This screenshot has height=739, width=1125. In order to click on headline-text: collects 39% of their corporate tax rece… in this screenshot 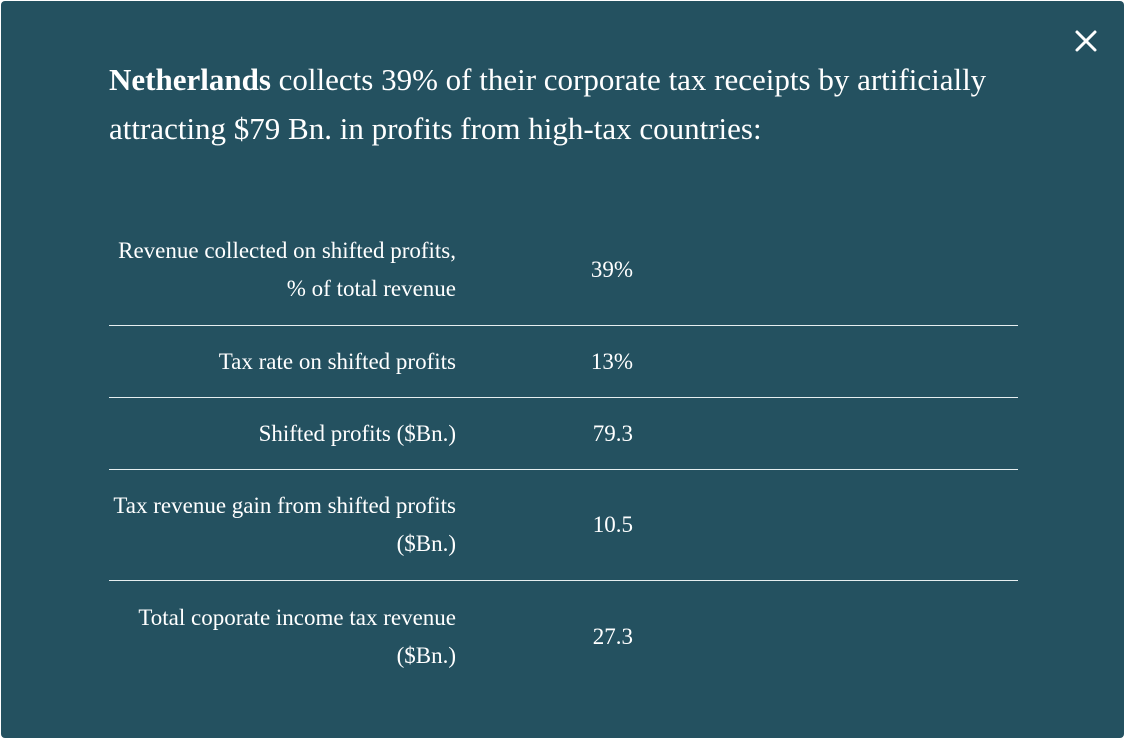, I will do `click(548, 104)`.